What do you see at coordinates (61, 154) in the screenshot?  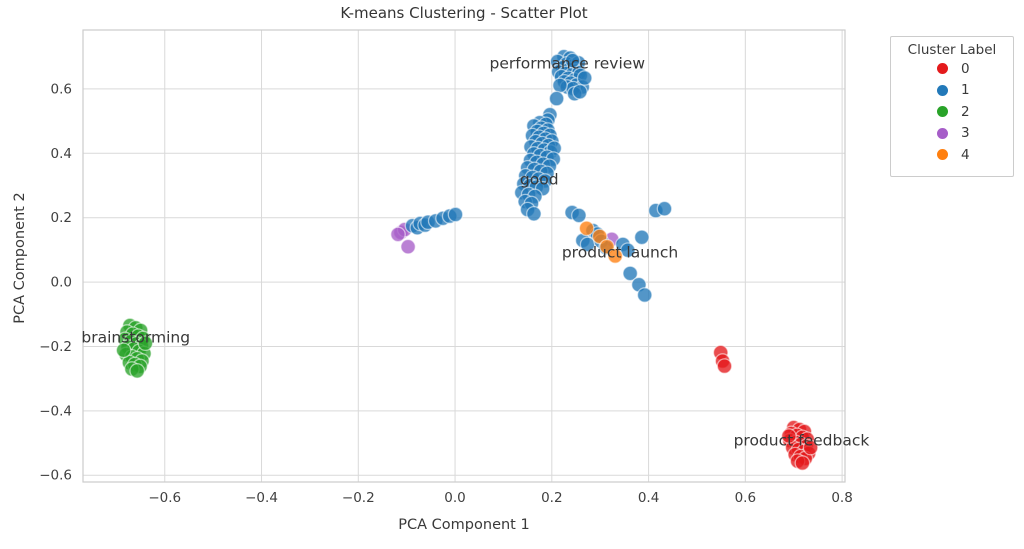 I see `y-tick-label: 0.4` at bounding box center [61, 154].